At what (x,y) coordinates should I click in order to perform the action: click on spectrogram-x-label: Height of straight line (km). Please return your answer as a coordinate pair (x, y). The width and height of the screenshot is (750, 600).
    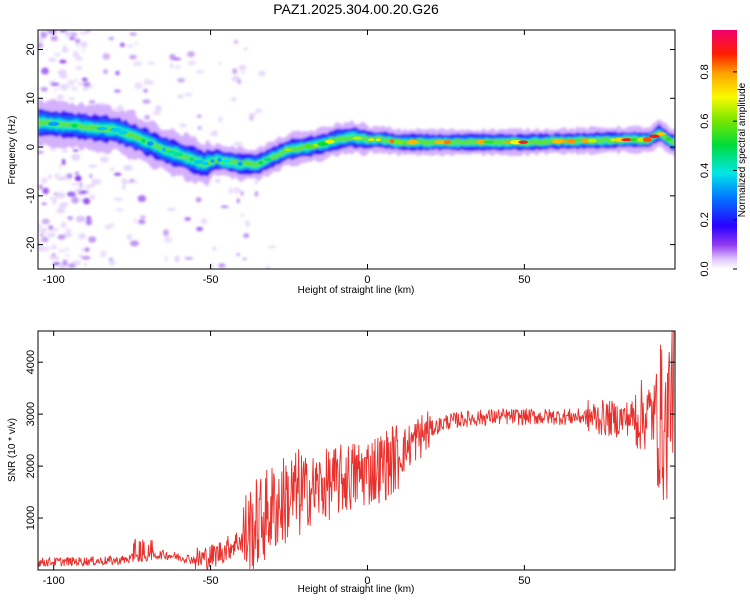
    Looking at the image, I should click on (356, 290).